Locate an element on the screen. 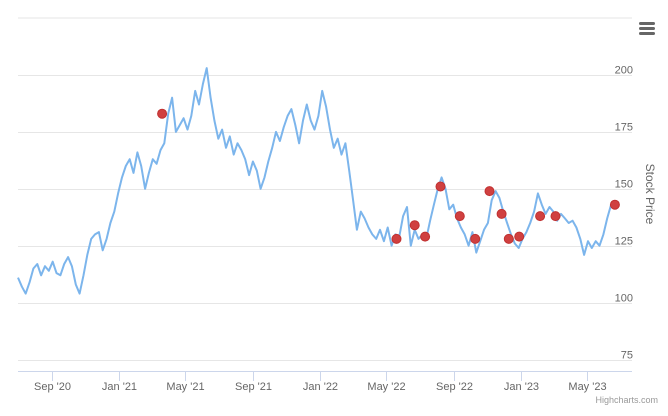 The width and height of the screenshot is (668, 416). x-tick-label: Jan '23 is located at coordinates (521, 387).